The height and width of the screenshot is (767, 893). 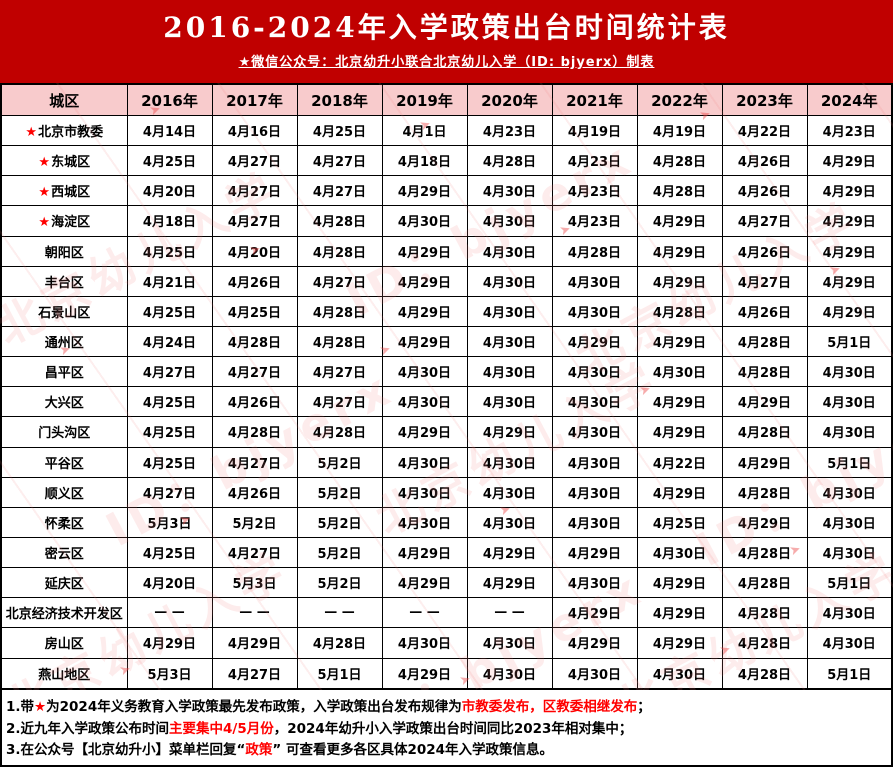 I want to click on date-cell: 4月18日, so click(x=424, y=161).